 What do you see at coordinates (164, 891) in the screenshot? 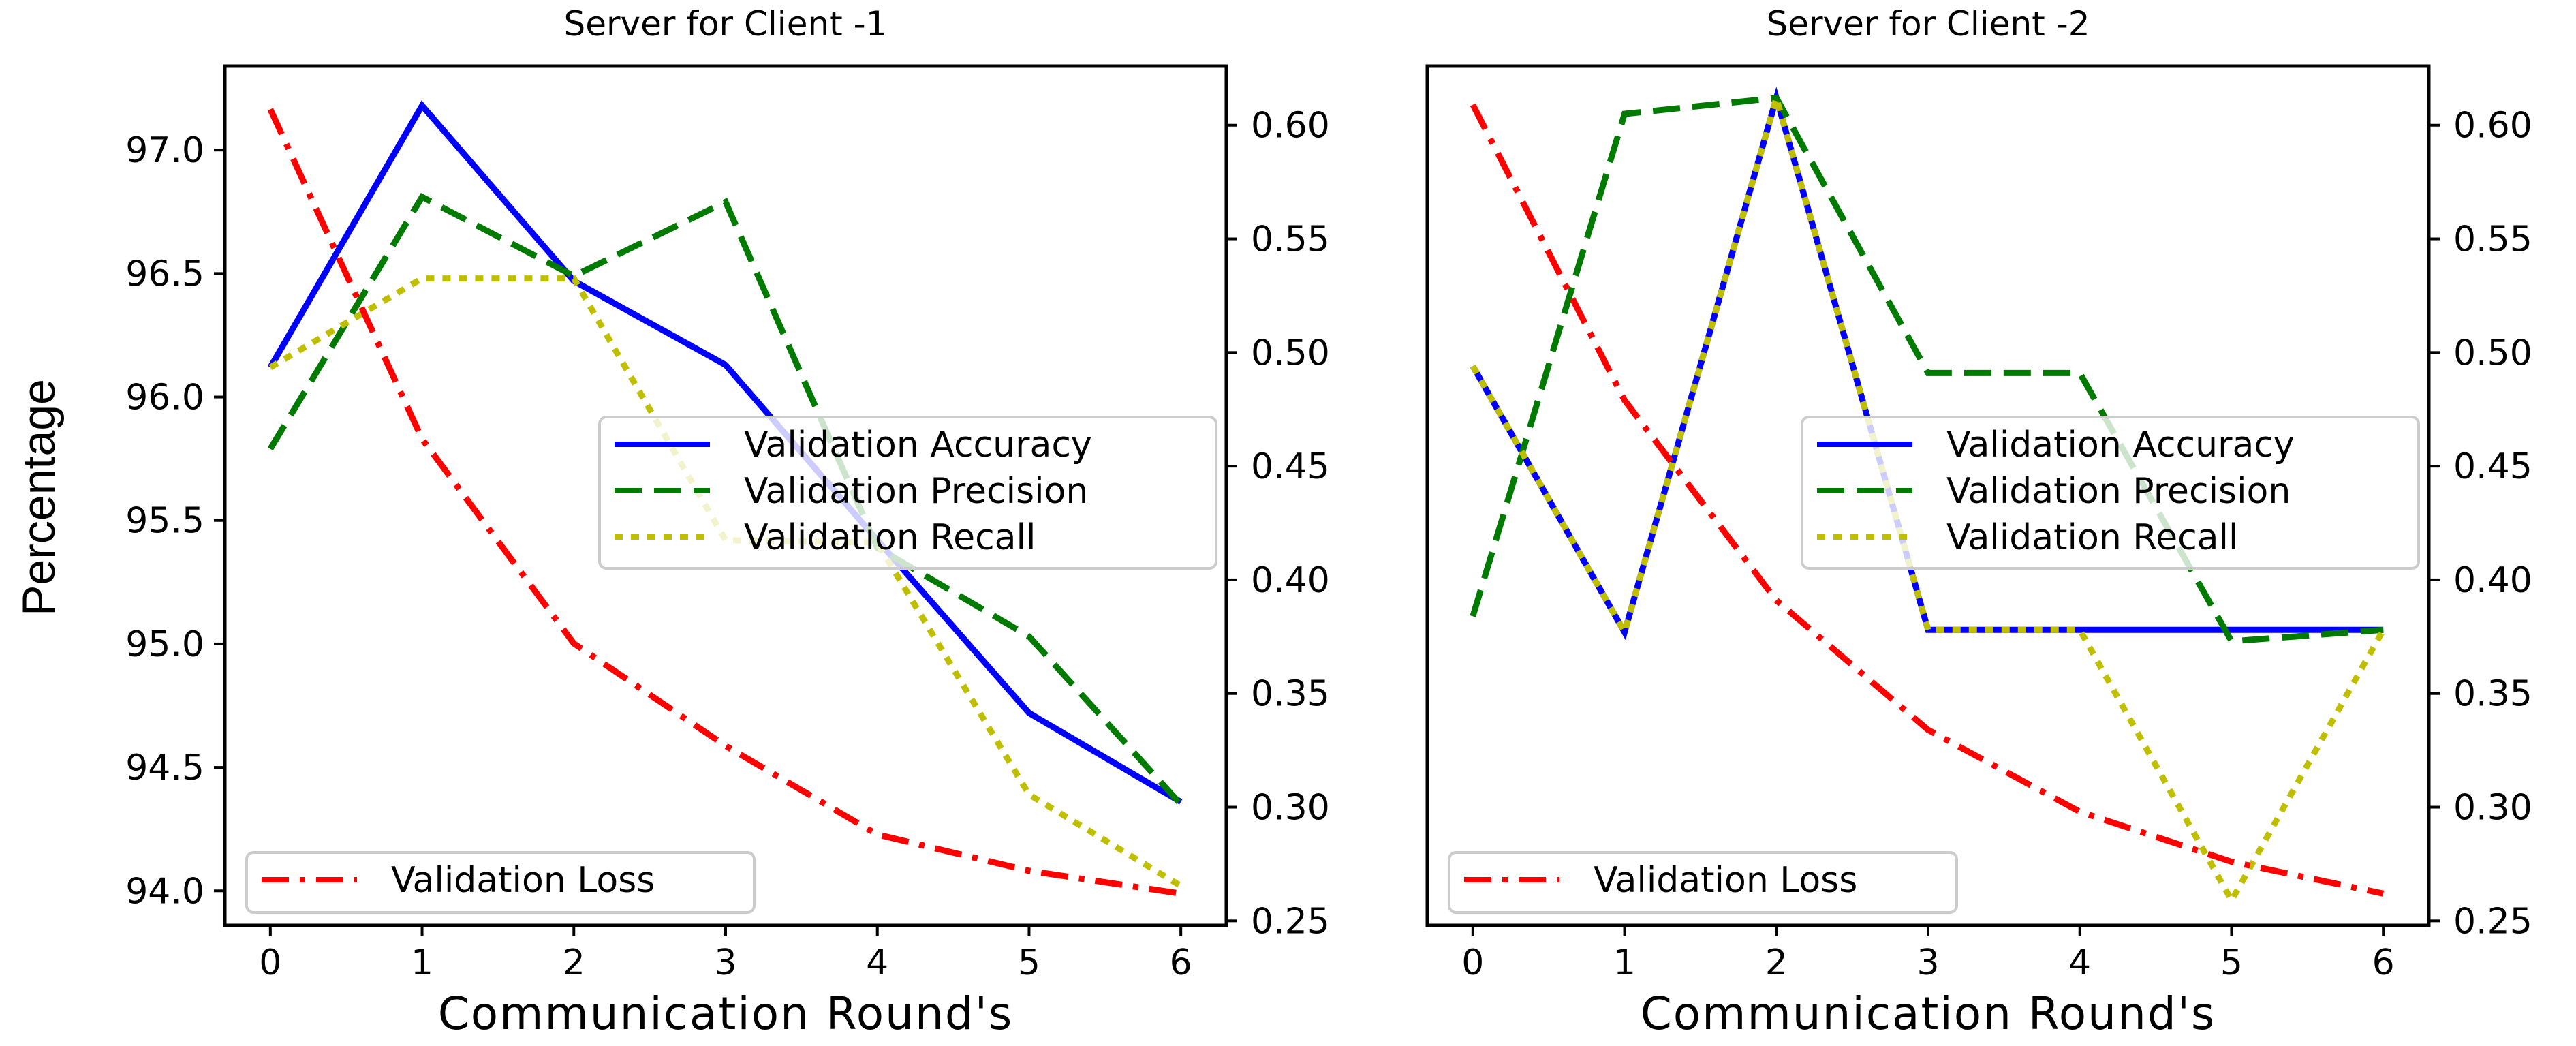
I see `y-tick-label: 94.0` at bounding box center [164, 891].